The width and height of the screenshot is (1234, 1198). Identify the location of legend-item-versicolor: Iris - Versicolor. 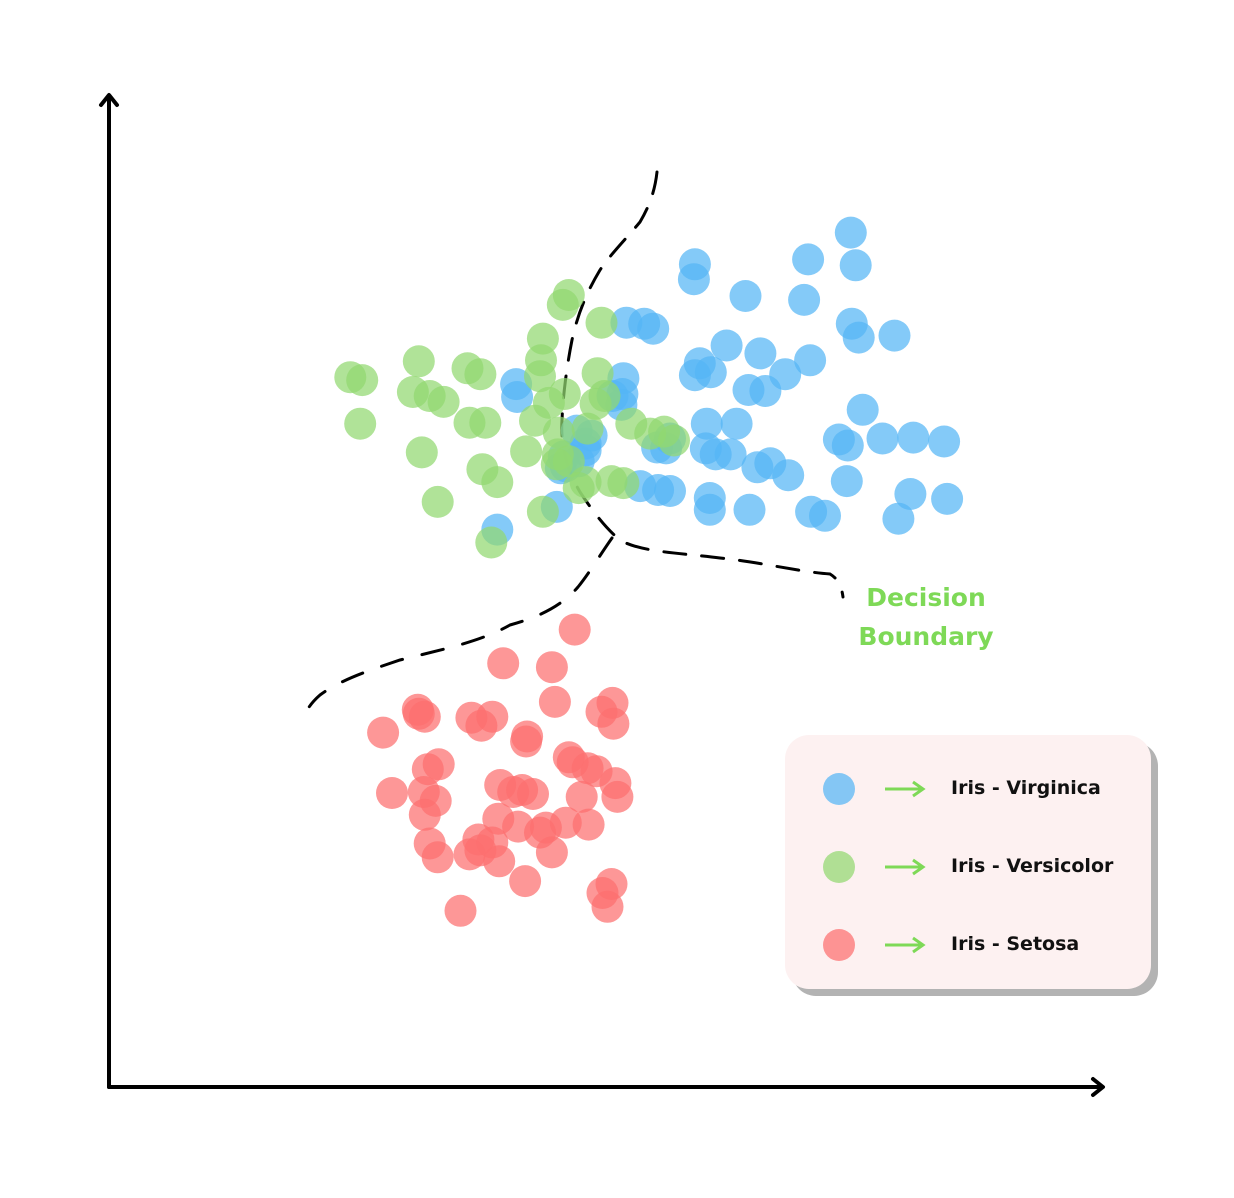
(968, 867).